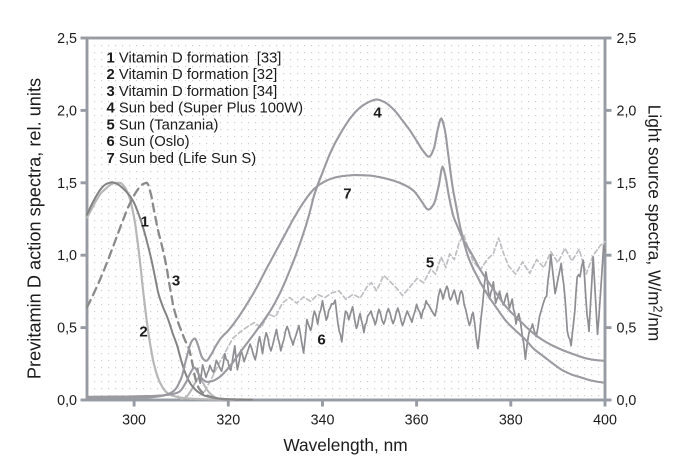 This screenshot has height=466, width=690. Describe the element at coordinates (321, 340) in the screenshot. I see `svg-text: 6` at that location.